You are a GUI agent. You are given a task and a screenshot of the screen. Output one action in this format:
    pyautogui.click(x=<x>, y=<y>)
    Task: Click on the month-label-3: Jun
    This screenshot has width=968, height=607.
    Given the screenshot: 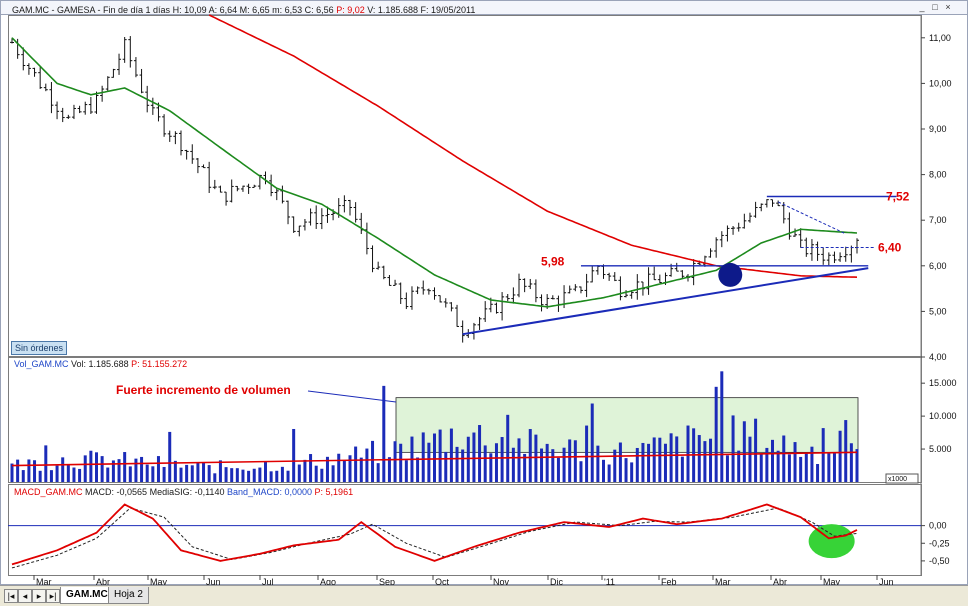 What is the action you would take?
    pyautogui.click(x=213, y=582)
    